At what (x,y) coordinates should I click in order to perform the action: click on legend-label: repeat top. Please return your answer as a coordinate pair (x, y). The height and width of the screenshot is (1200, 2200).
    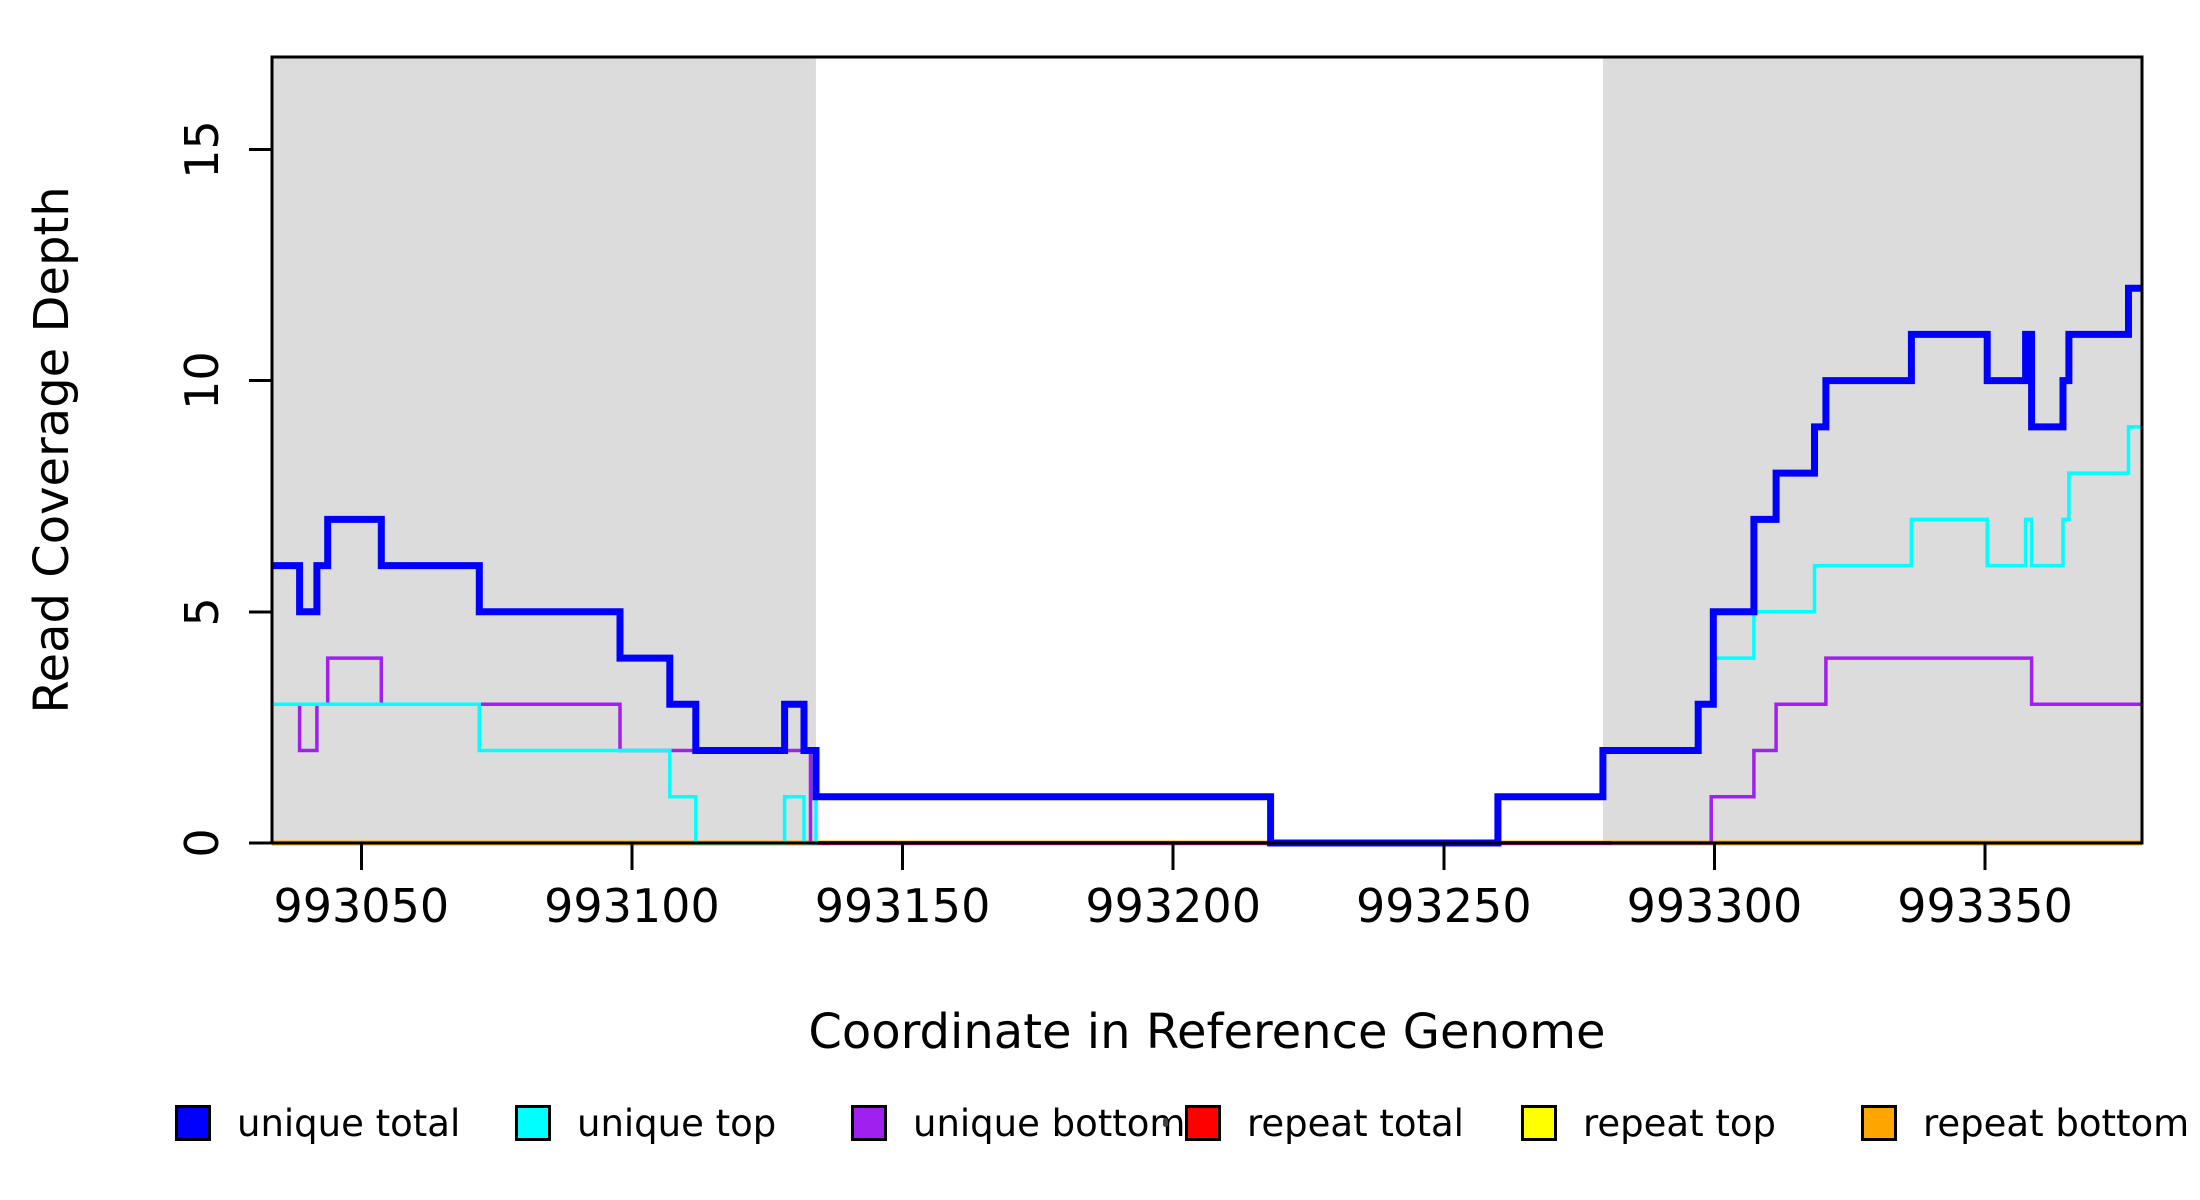
    Looking at the image, I should click on (1679, 1123).